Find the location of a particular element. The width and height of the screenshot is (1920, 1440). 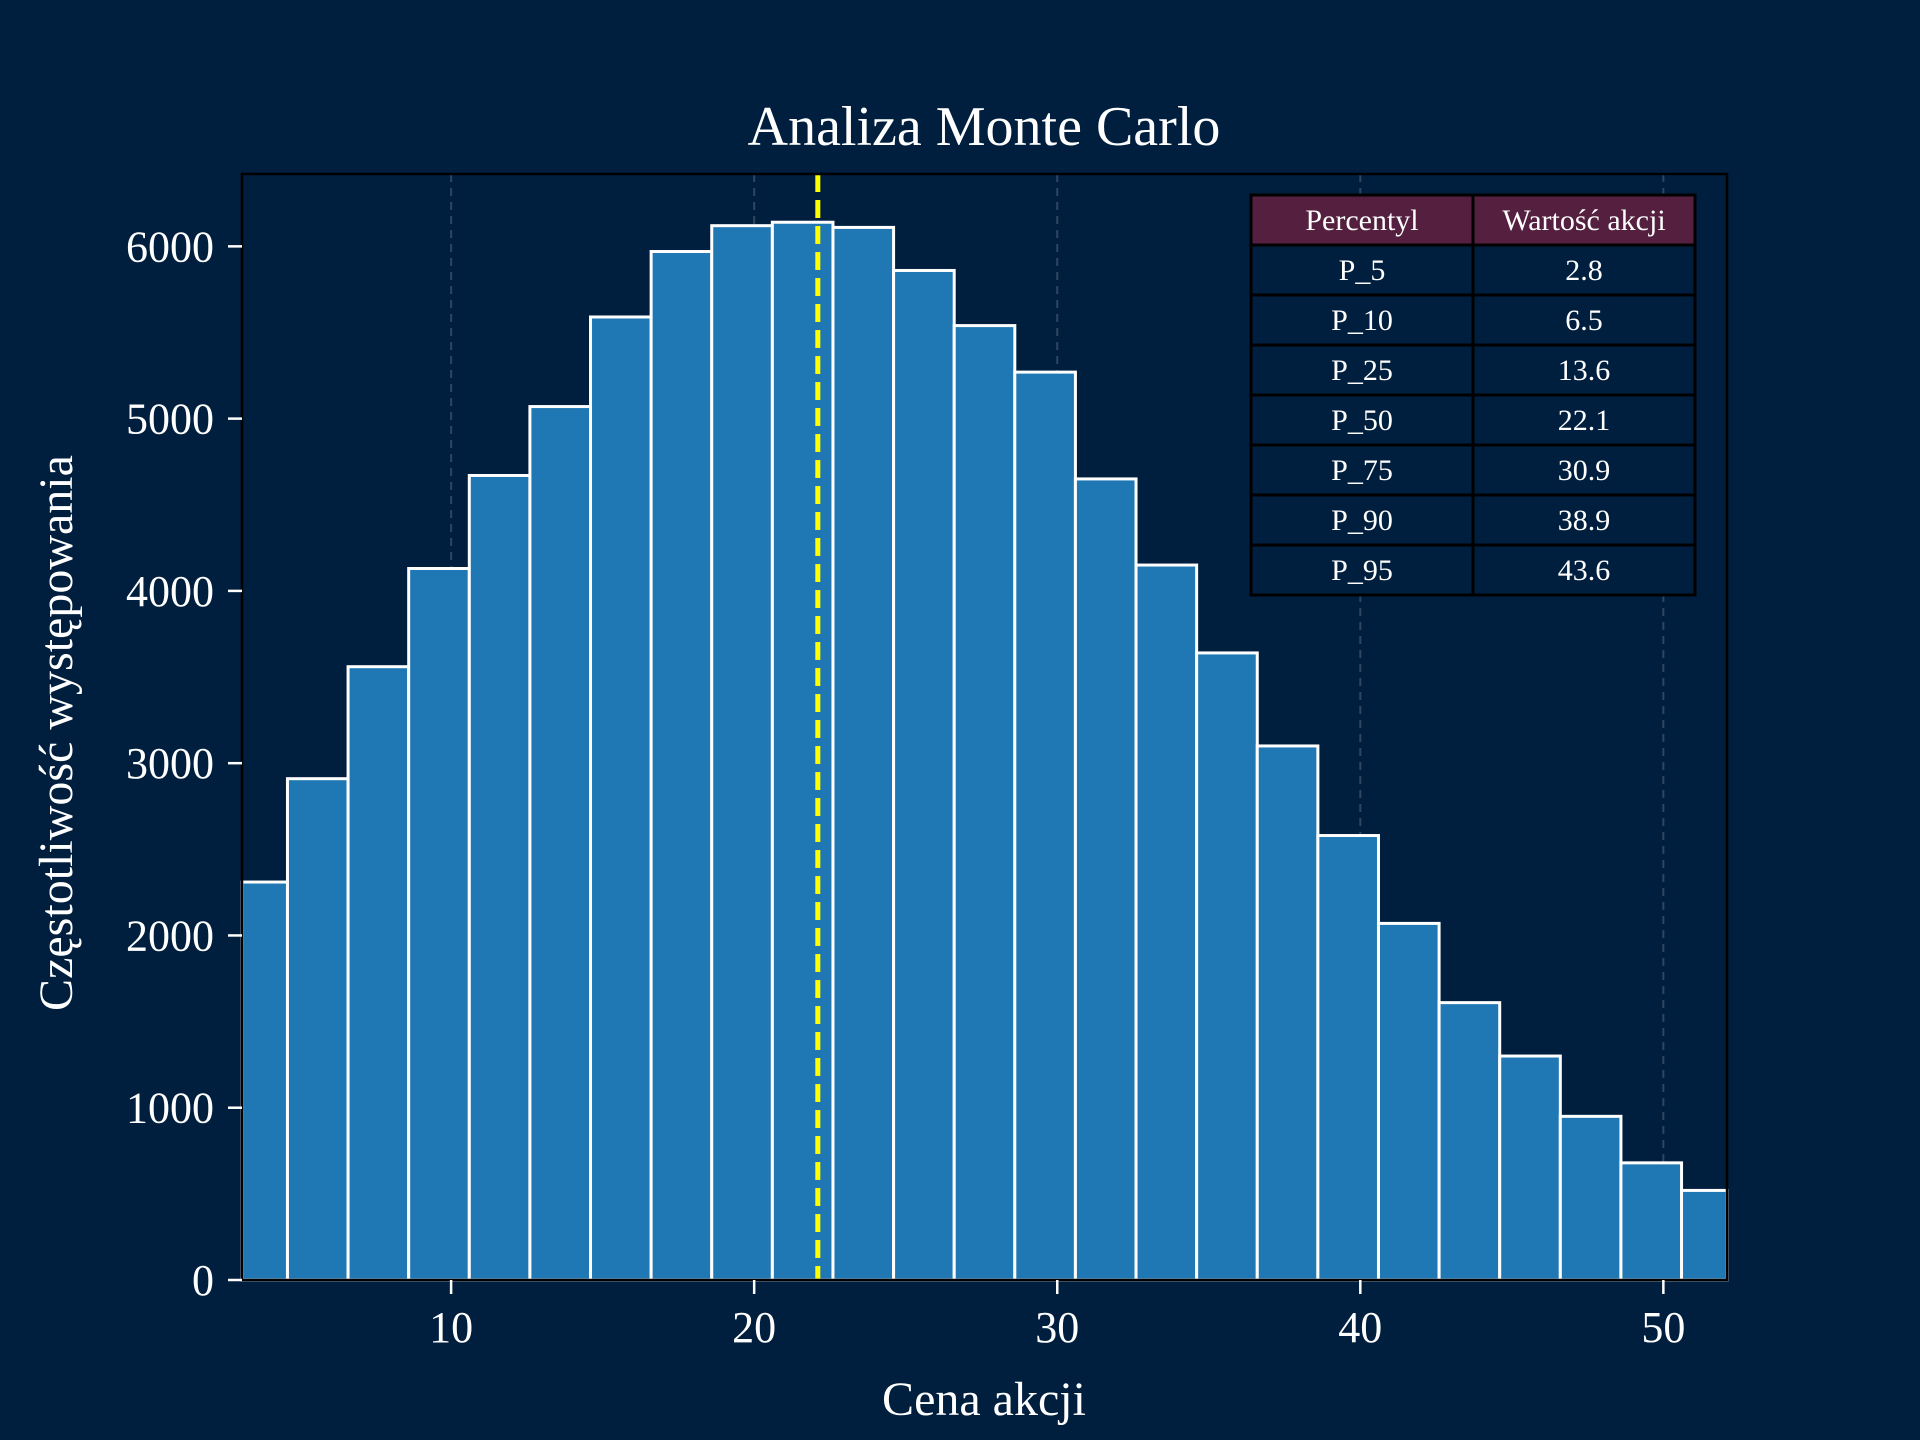

table-cell-text: 2.8 is located at coordinates (1584, 270).